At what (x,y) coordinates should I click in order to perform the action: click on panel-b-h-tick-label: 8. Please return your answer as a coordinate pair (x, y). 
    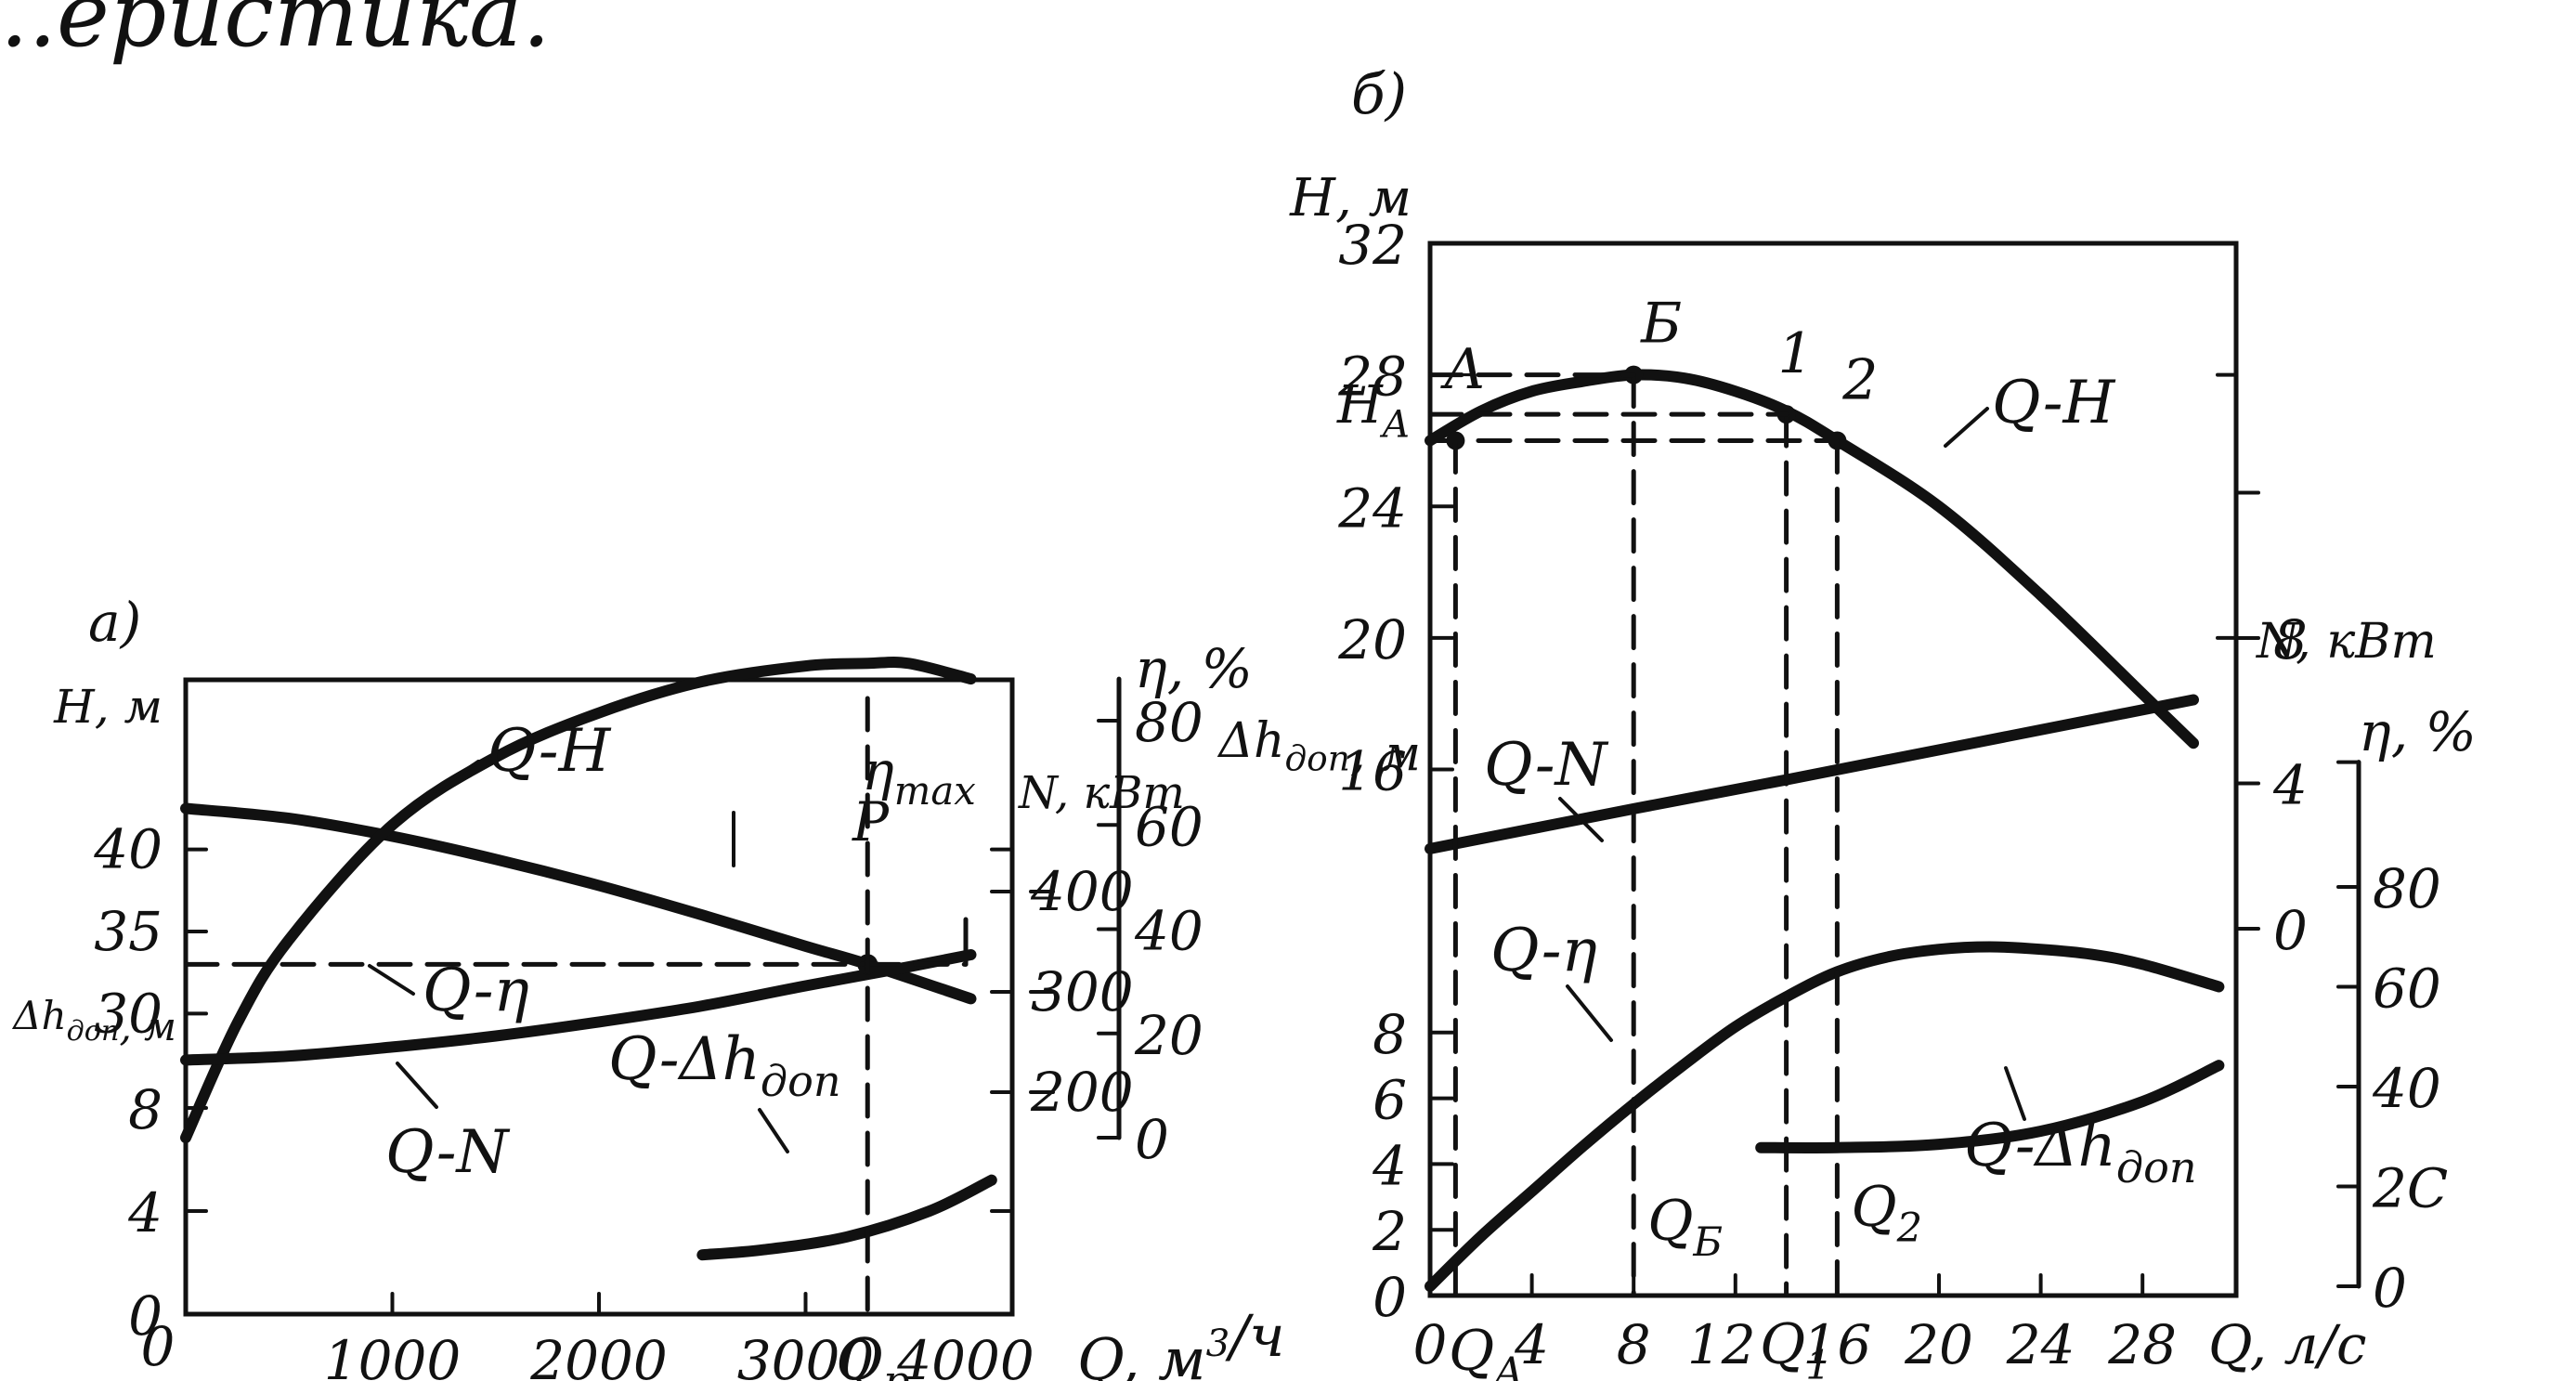
    Looking at the image, I should click on (1390, 1034).